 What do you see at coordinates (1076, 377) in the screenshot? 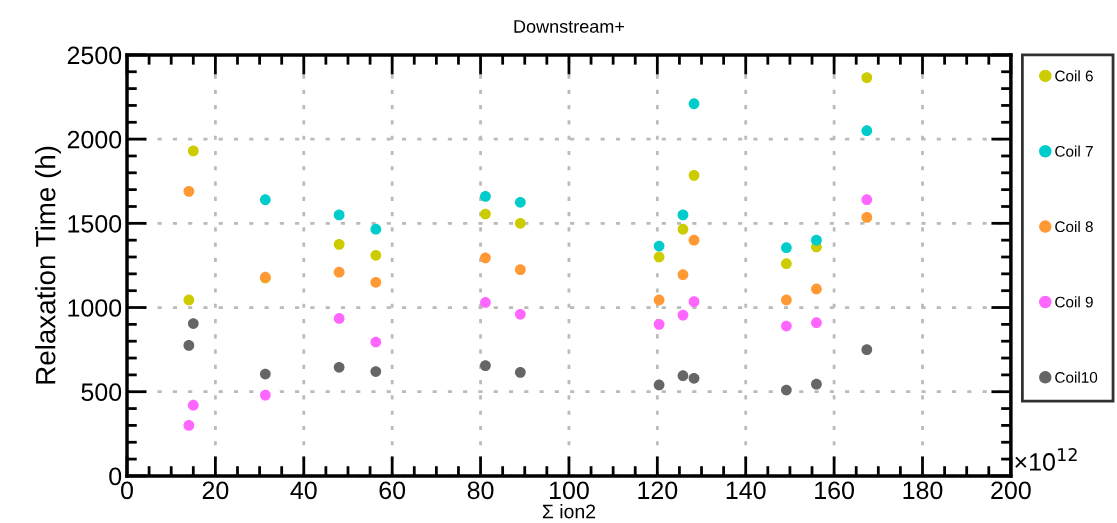
I see `legend-label: Coil10` at bounding box center [1076, 377].